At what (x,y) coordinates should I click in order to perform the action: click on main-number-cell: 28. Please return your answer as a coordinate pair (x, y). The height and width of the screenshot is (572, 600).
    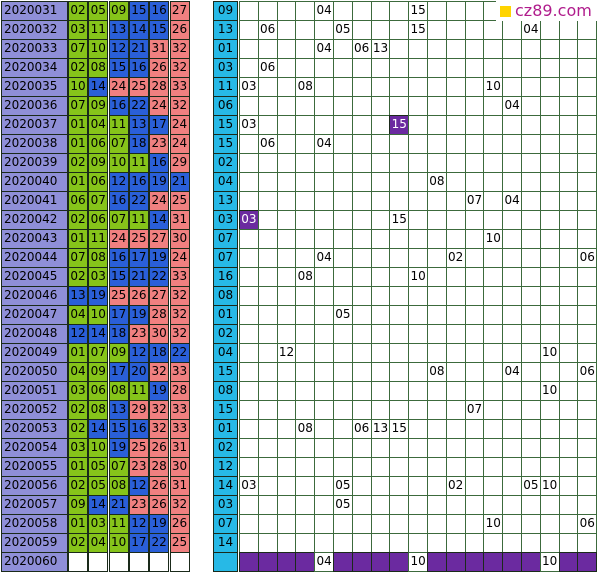
    Looking at the image, I should click on (159, 87).